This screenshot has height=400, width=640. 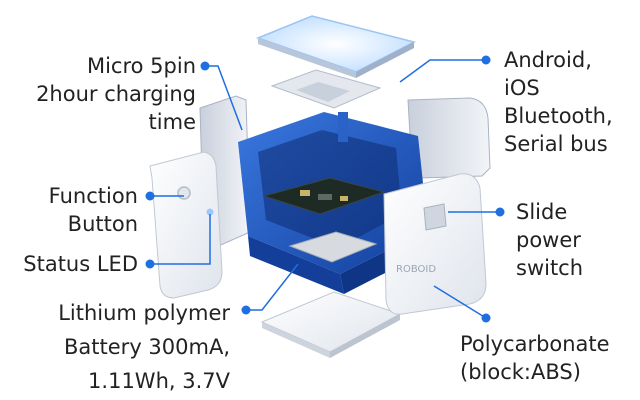 What do you see at coordinates (144, 313) in the screenshot?
I see `label-battery-line-1: Lithium polymer` at bounding box center [144, 313].